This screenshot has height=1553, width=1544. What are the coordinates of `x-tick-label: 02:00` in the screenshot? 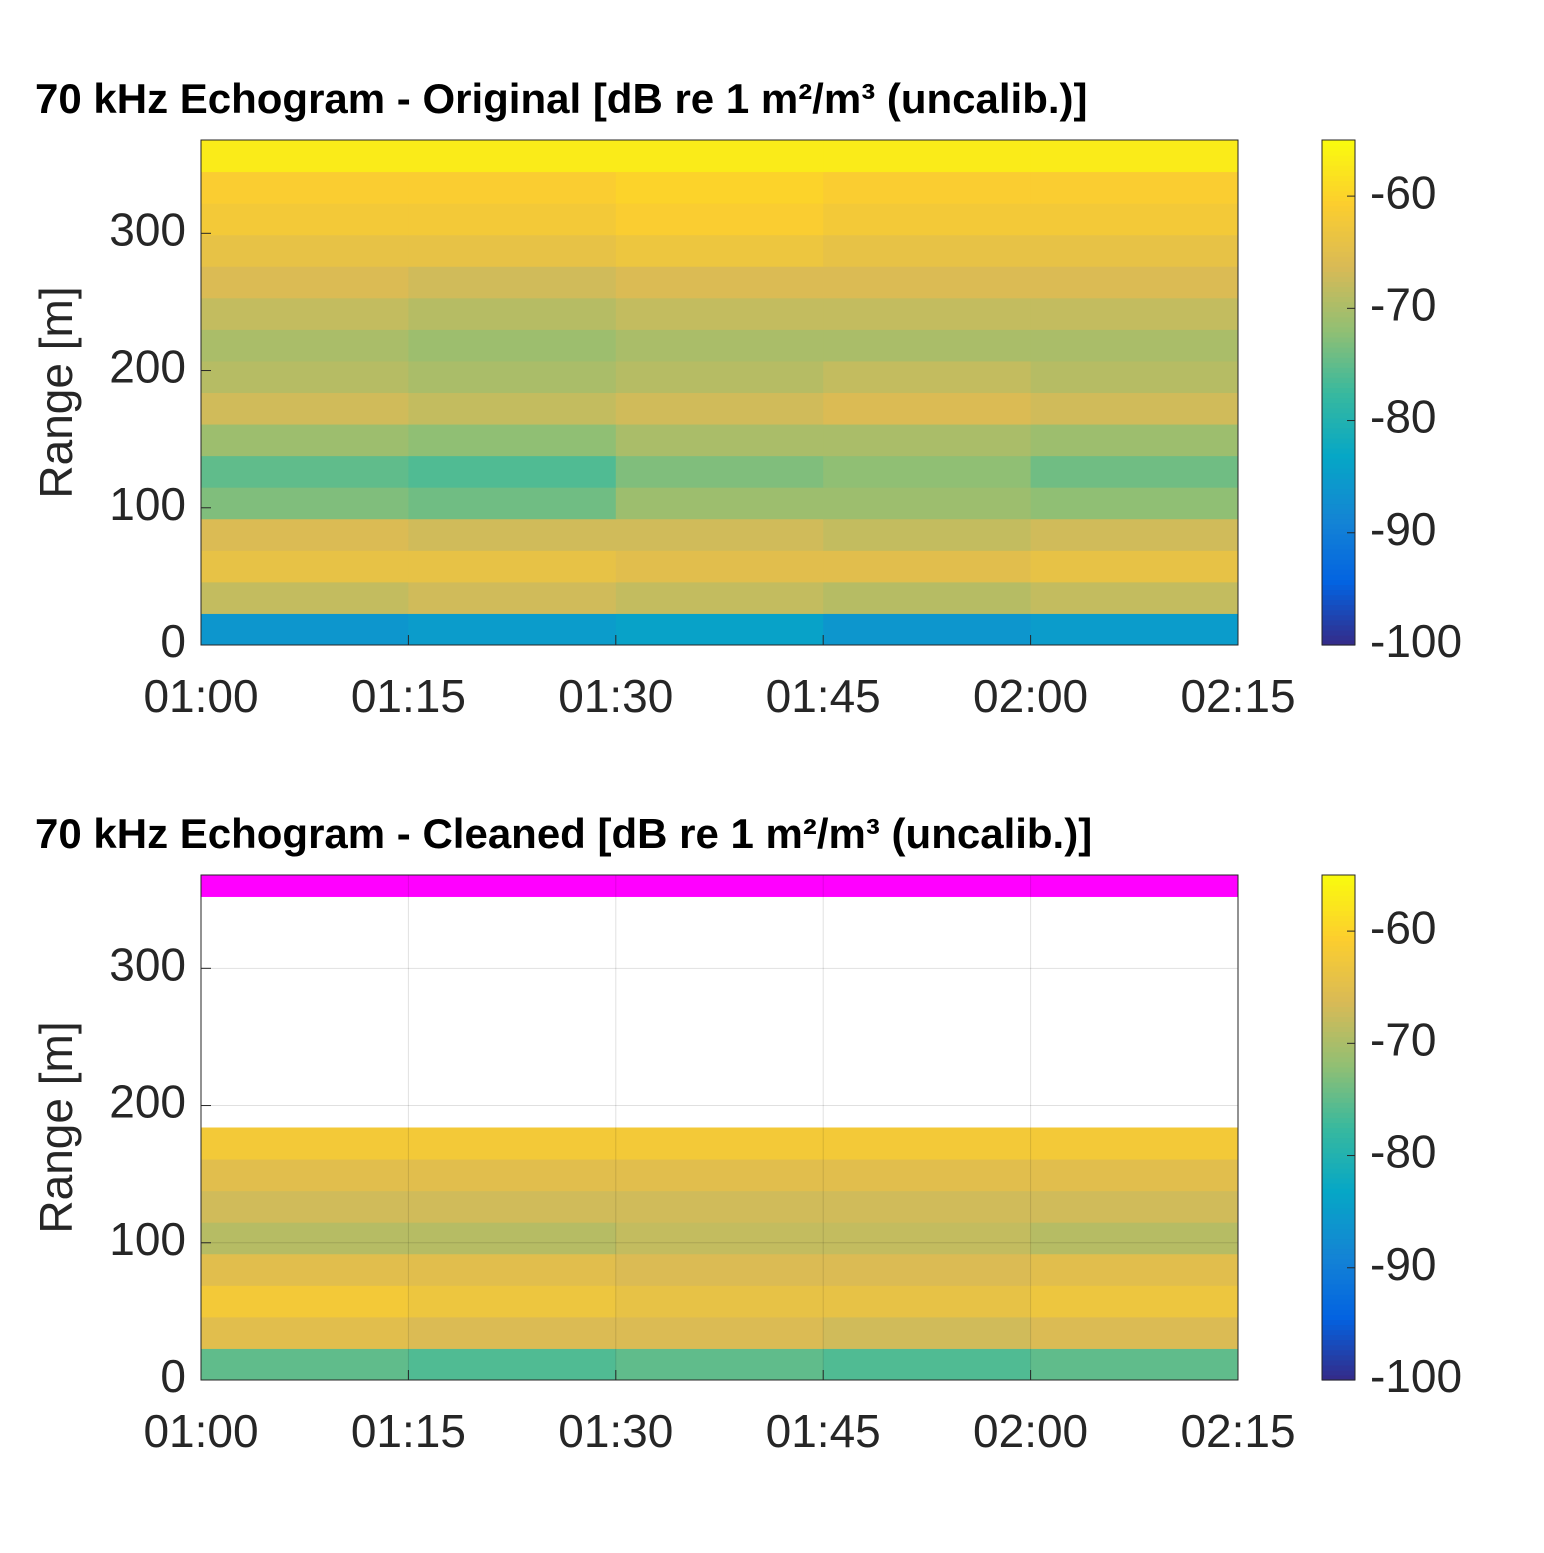 It's located at (1030, 1431).